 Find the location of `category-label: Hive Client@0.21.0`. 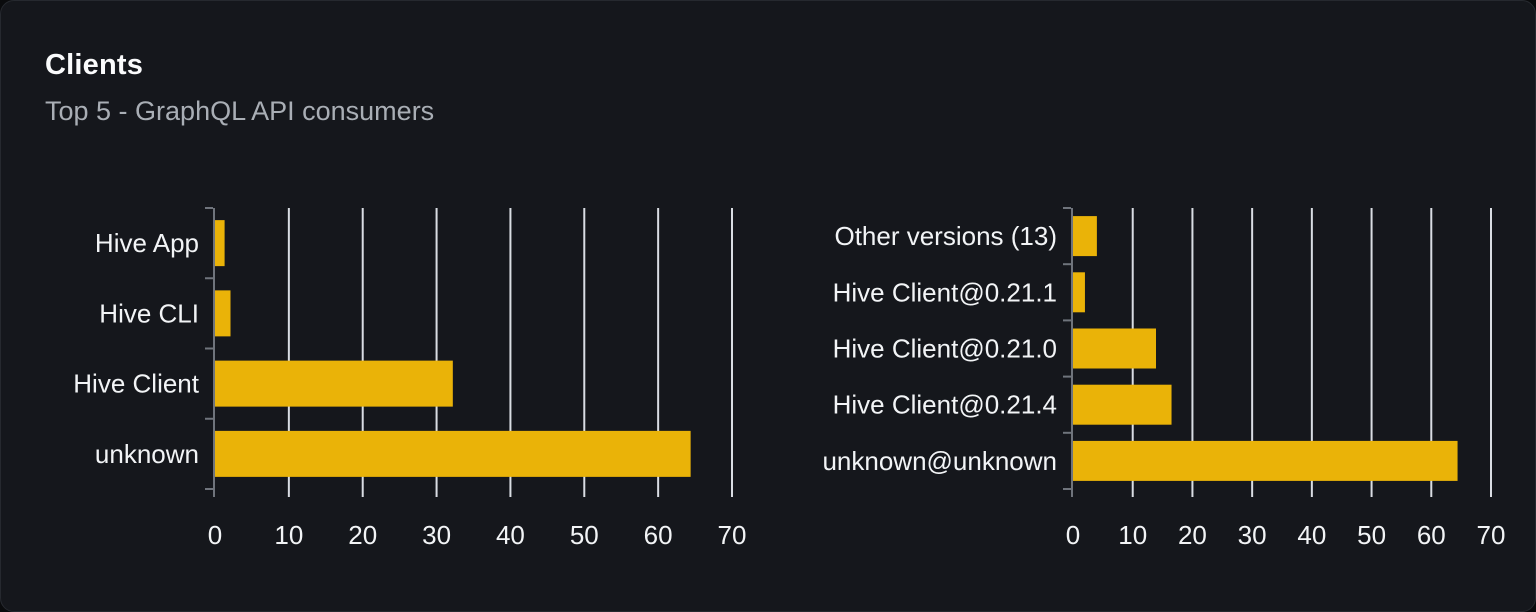

category-label: Hive Client@0.21.0 is located at coordinates (945, 349).